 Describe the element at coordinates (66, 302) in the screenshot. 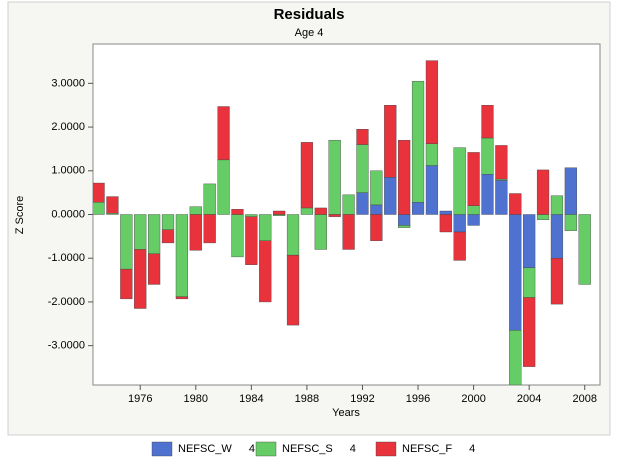

I see `y-tick-label: -2.0000` at that location.